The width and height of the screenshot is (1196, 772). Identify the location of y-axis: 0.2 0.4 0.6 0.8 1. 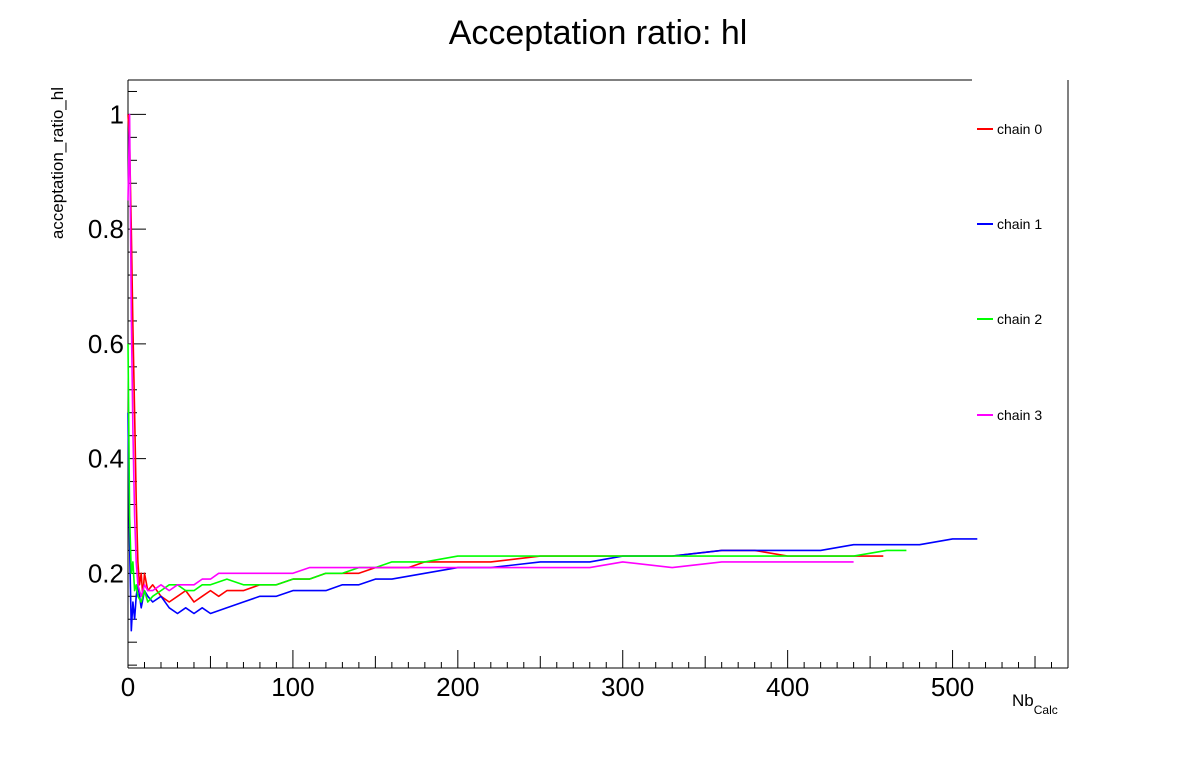
(117, 378).